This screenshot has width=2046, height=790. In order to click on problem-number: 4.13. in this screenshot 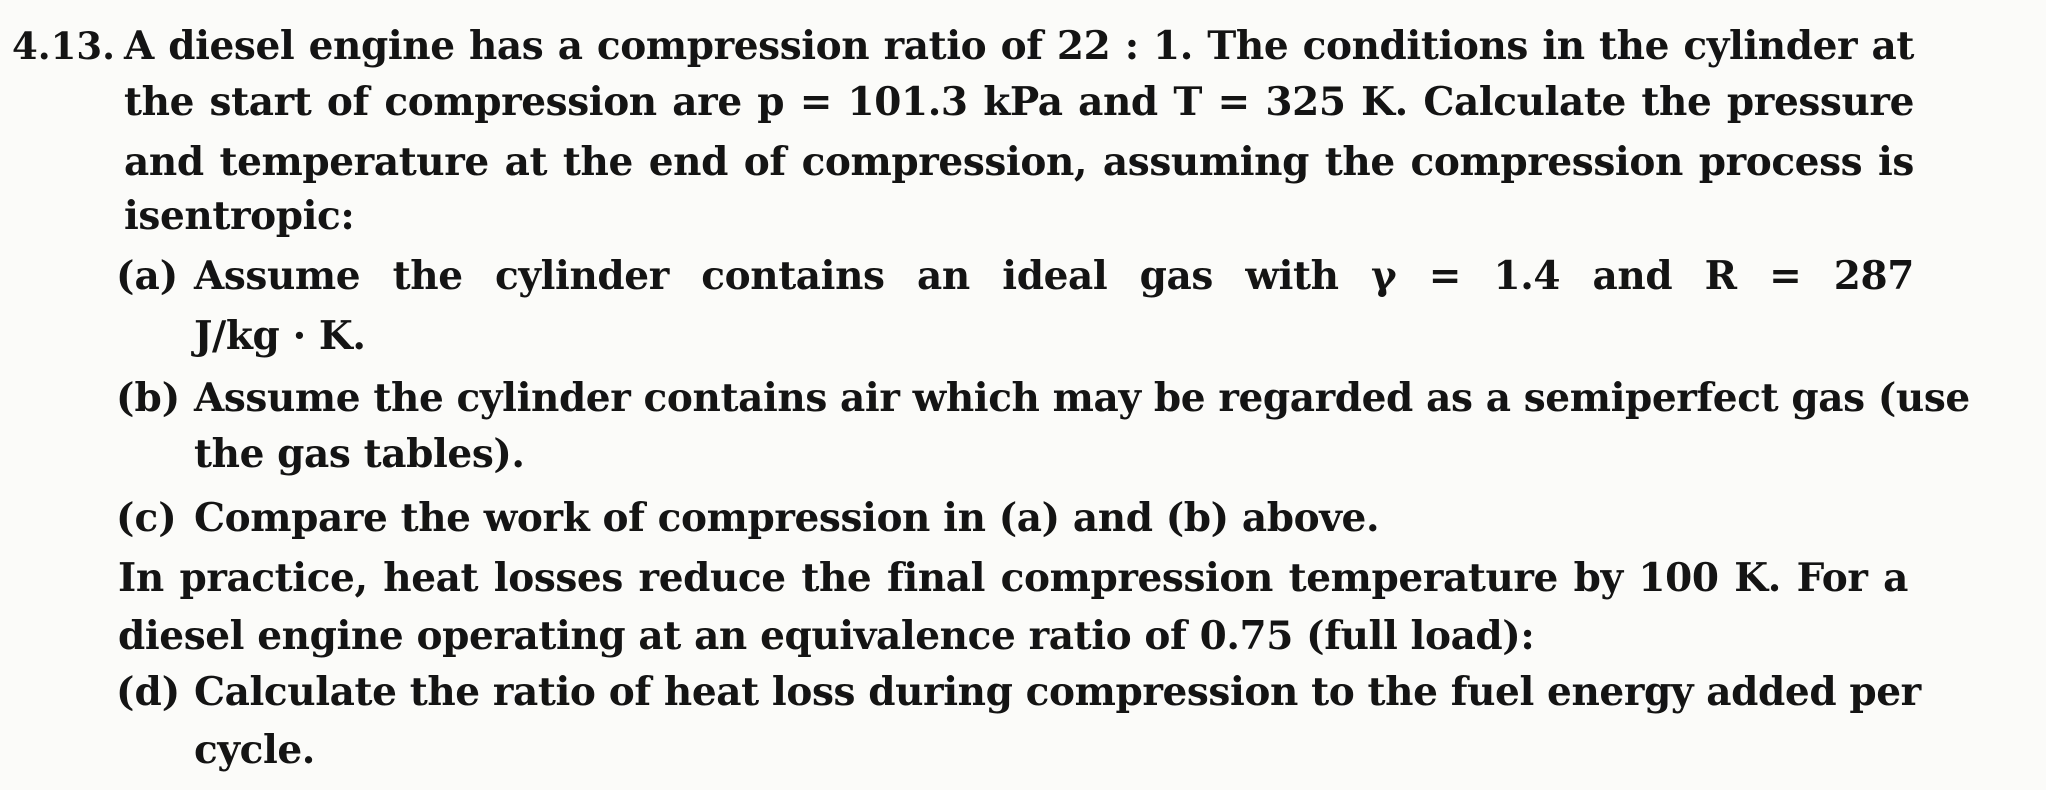, I will do `click(63, 46)`.